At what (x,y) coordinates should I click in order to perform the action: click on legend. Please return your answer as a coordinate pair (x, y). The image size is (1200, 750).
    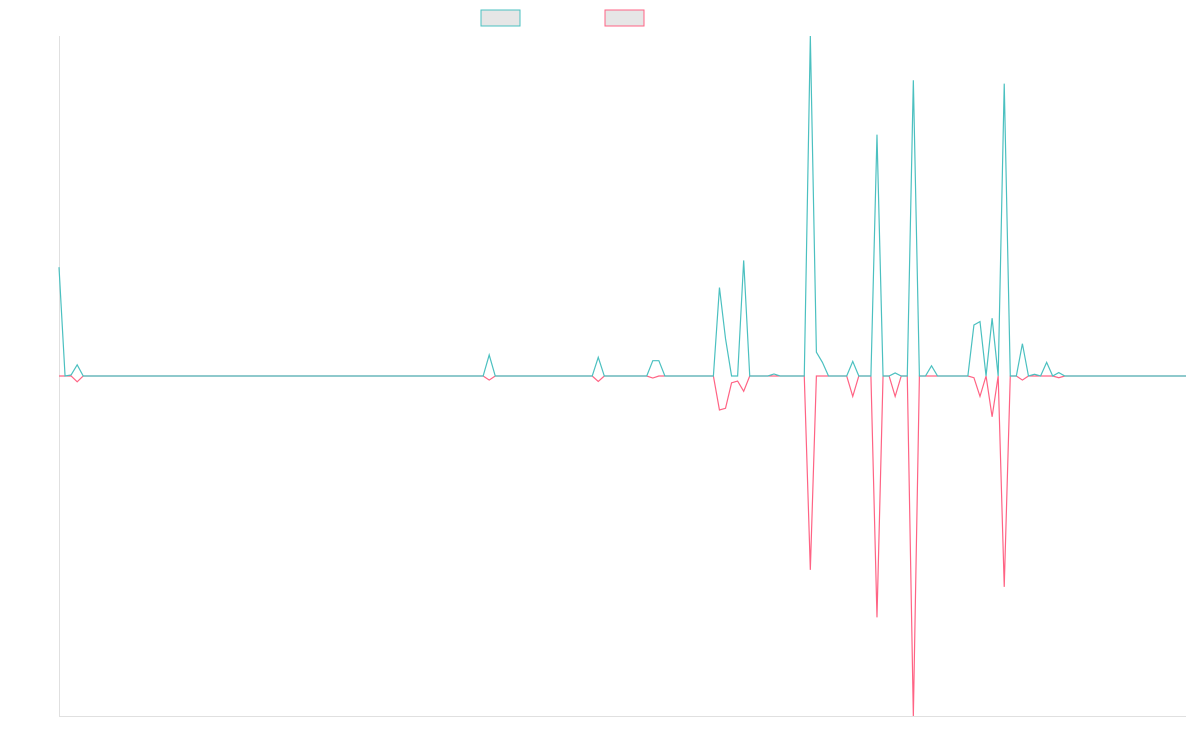
    Looking at the image, I should click on (562, 18).